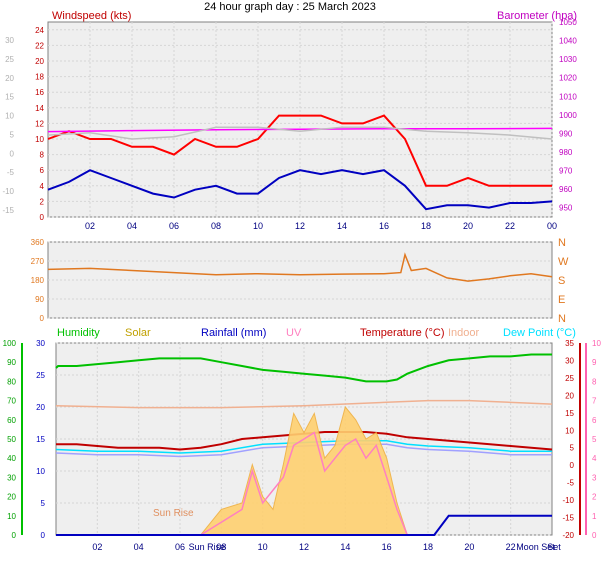 Image resolution: width=608 pixels, height=561 pixels. Describe the element at coordinates (11, 497) in the screenshot. I see `humidity-tick-label: 20` at that location.